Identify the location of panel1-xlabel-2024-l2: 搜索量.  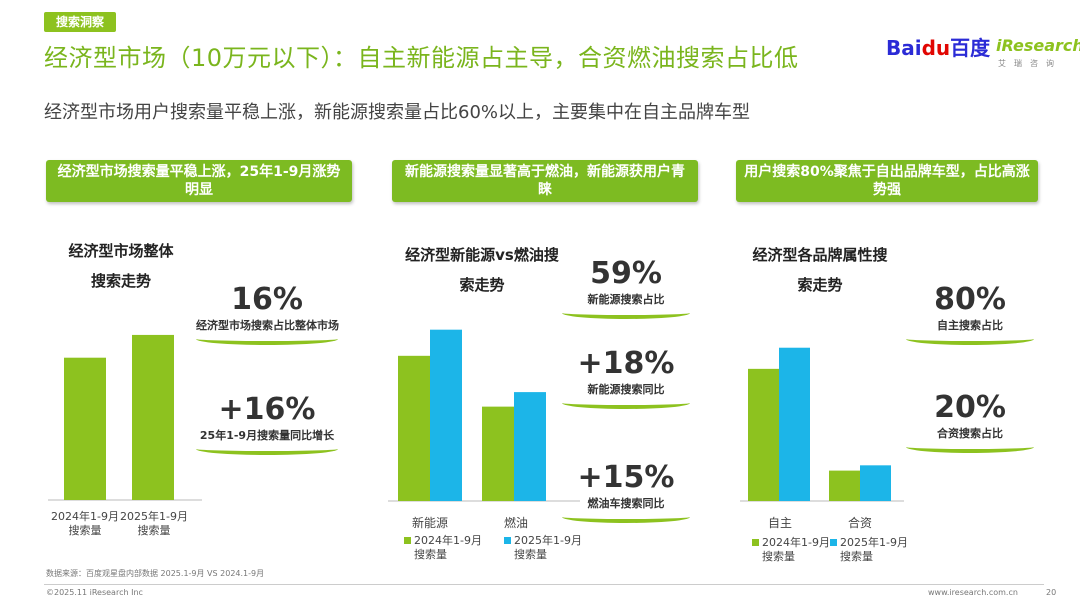
(85, 530).